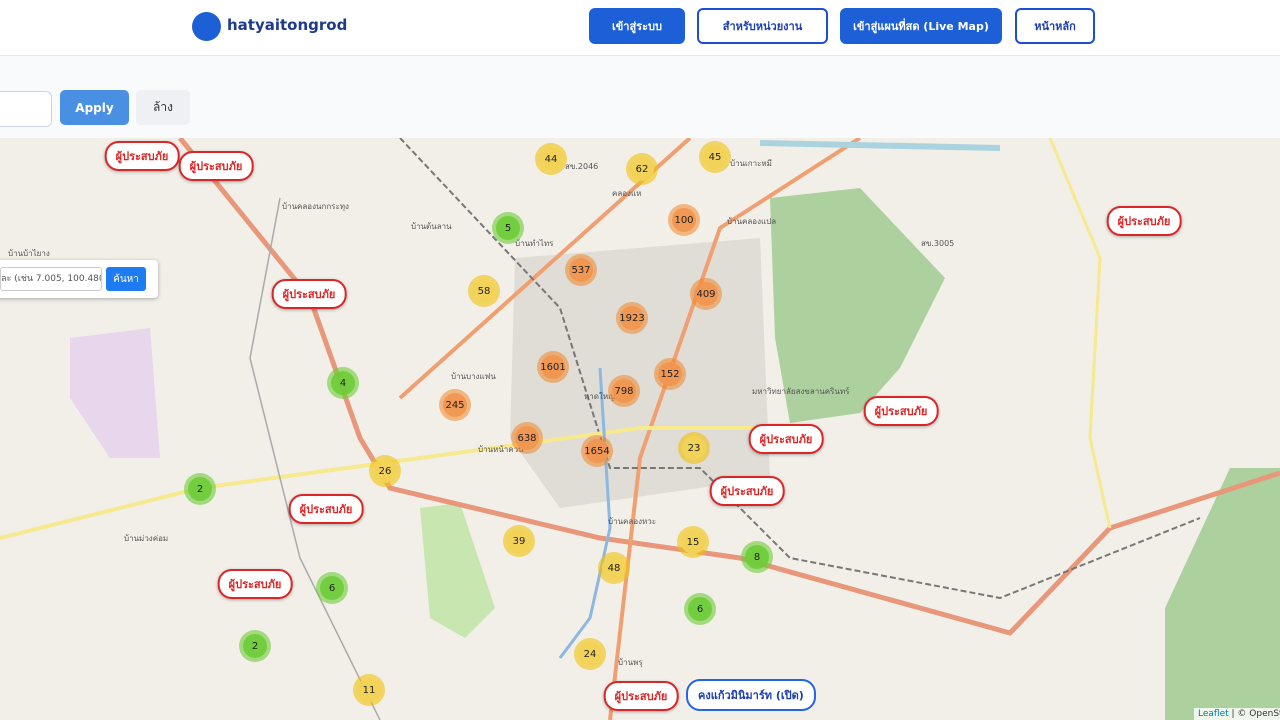 The image size is (1280, 720). What do you see at coordinates (29, 253) in the screenshot?
I see `place-label: บ้านบ้าไยาง` at bounding box center [29, 253].